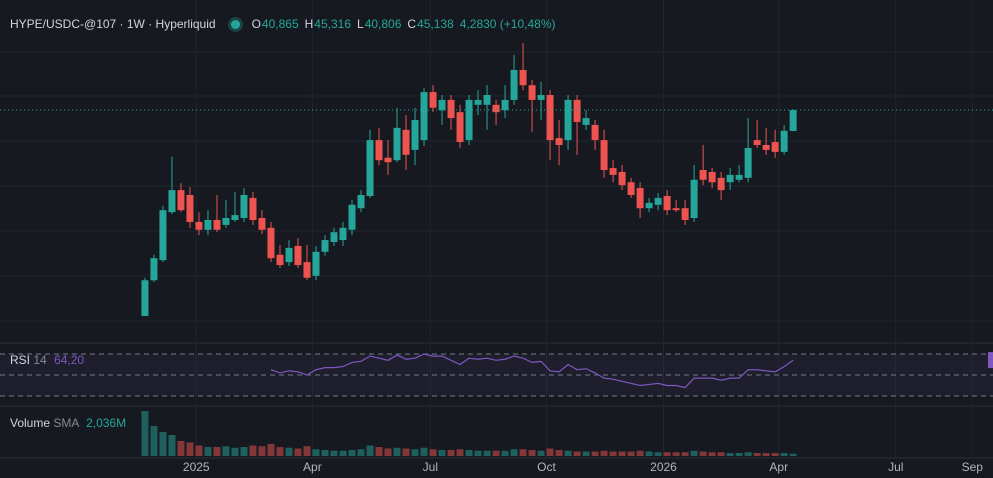 The width and height of the screenshot is (993, 478). What do you see at coordinates (990, 360) in the screenshot?
I see `rsi-price-tag` at bounding box center [990, 360].